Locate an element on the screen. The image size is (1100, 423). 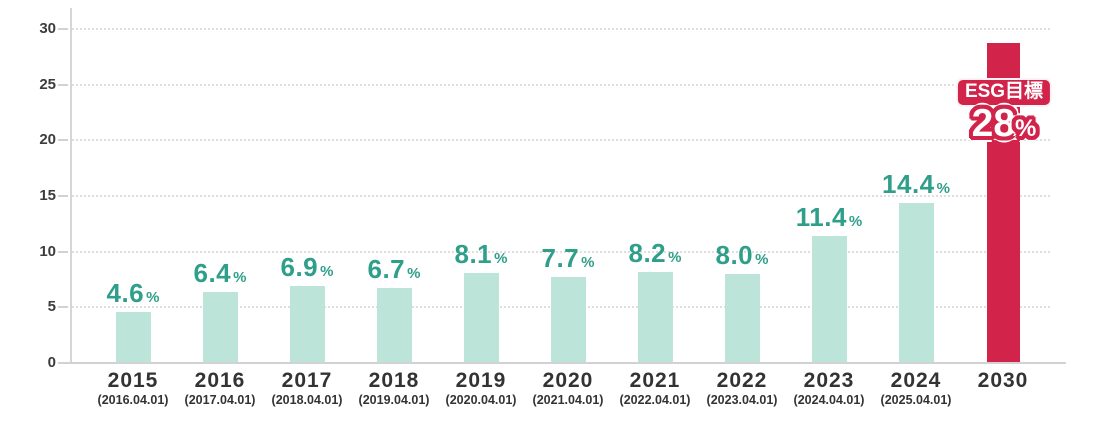
esg-target-percent-sign: % is located at coordinates (1026, 128).